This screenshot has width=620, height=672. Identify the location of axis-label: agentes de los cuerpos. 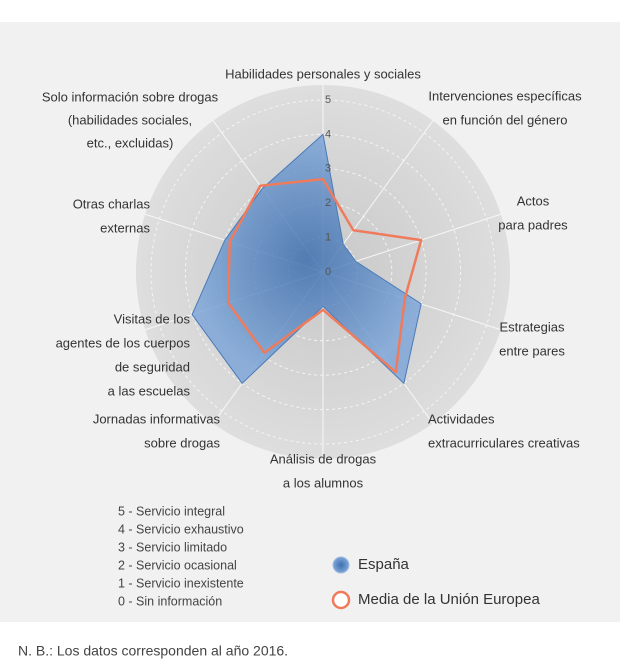
(123, 342).